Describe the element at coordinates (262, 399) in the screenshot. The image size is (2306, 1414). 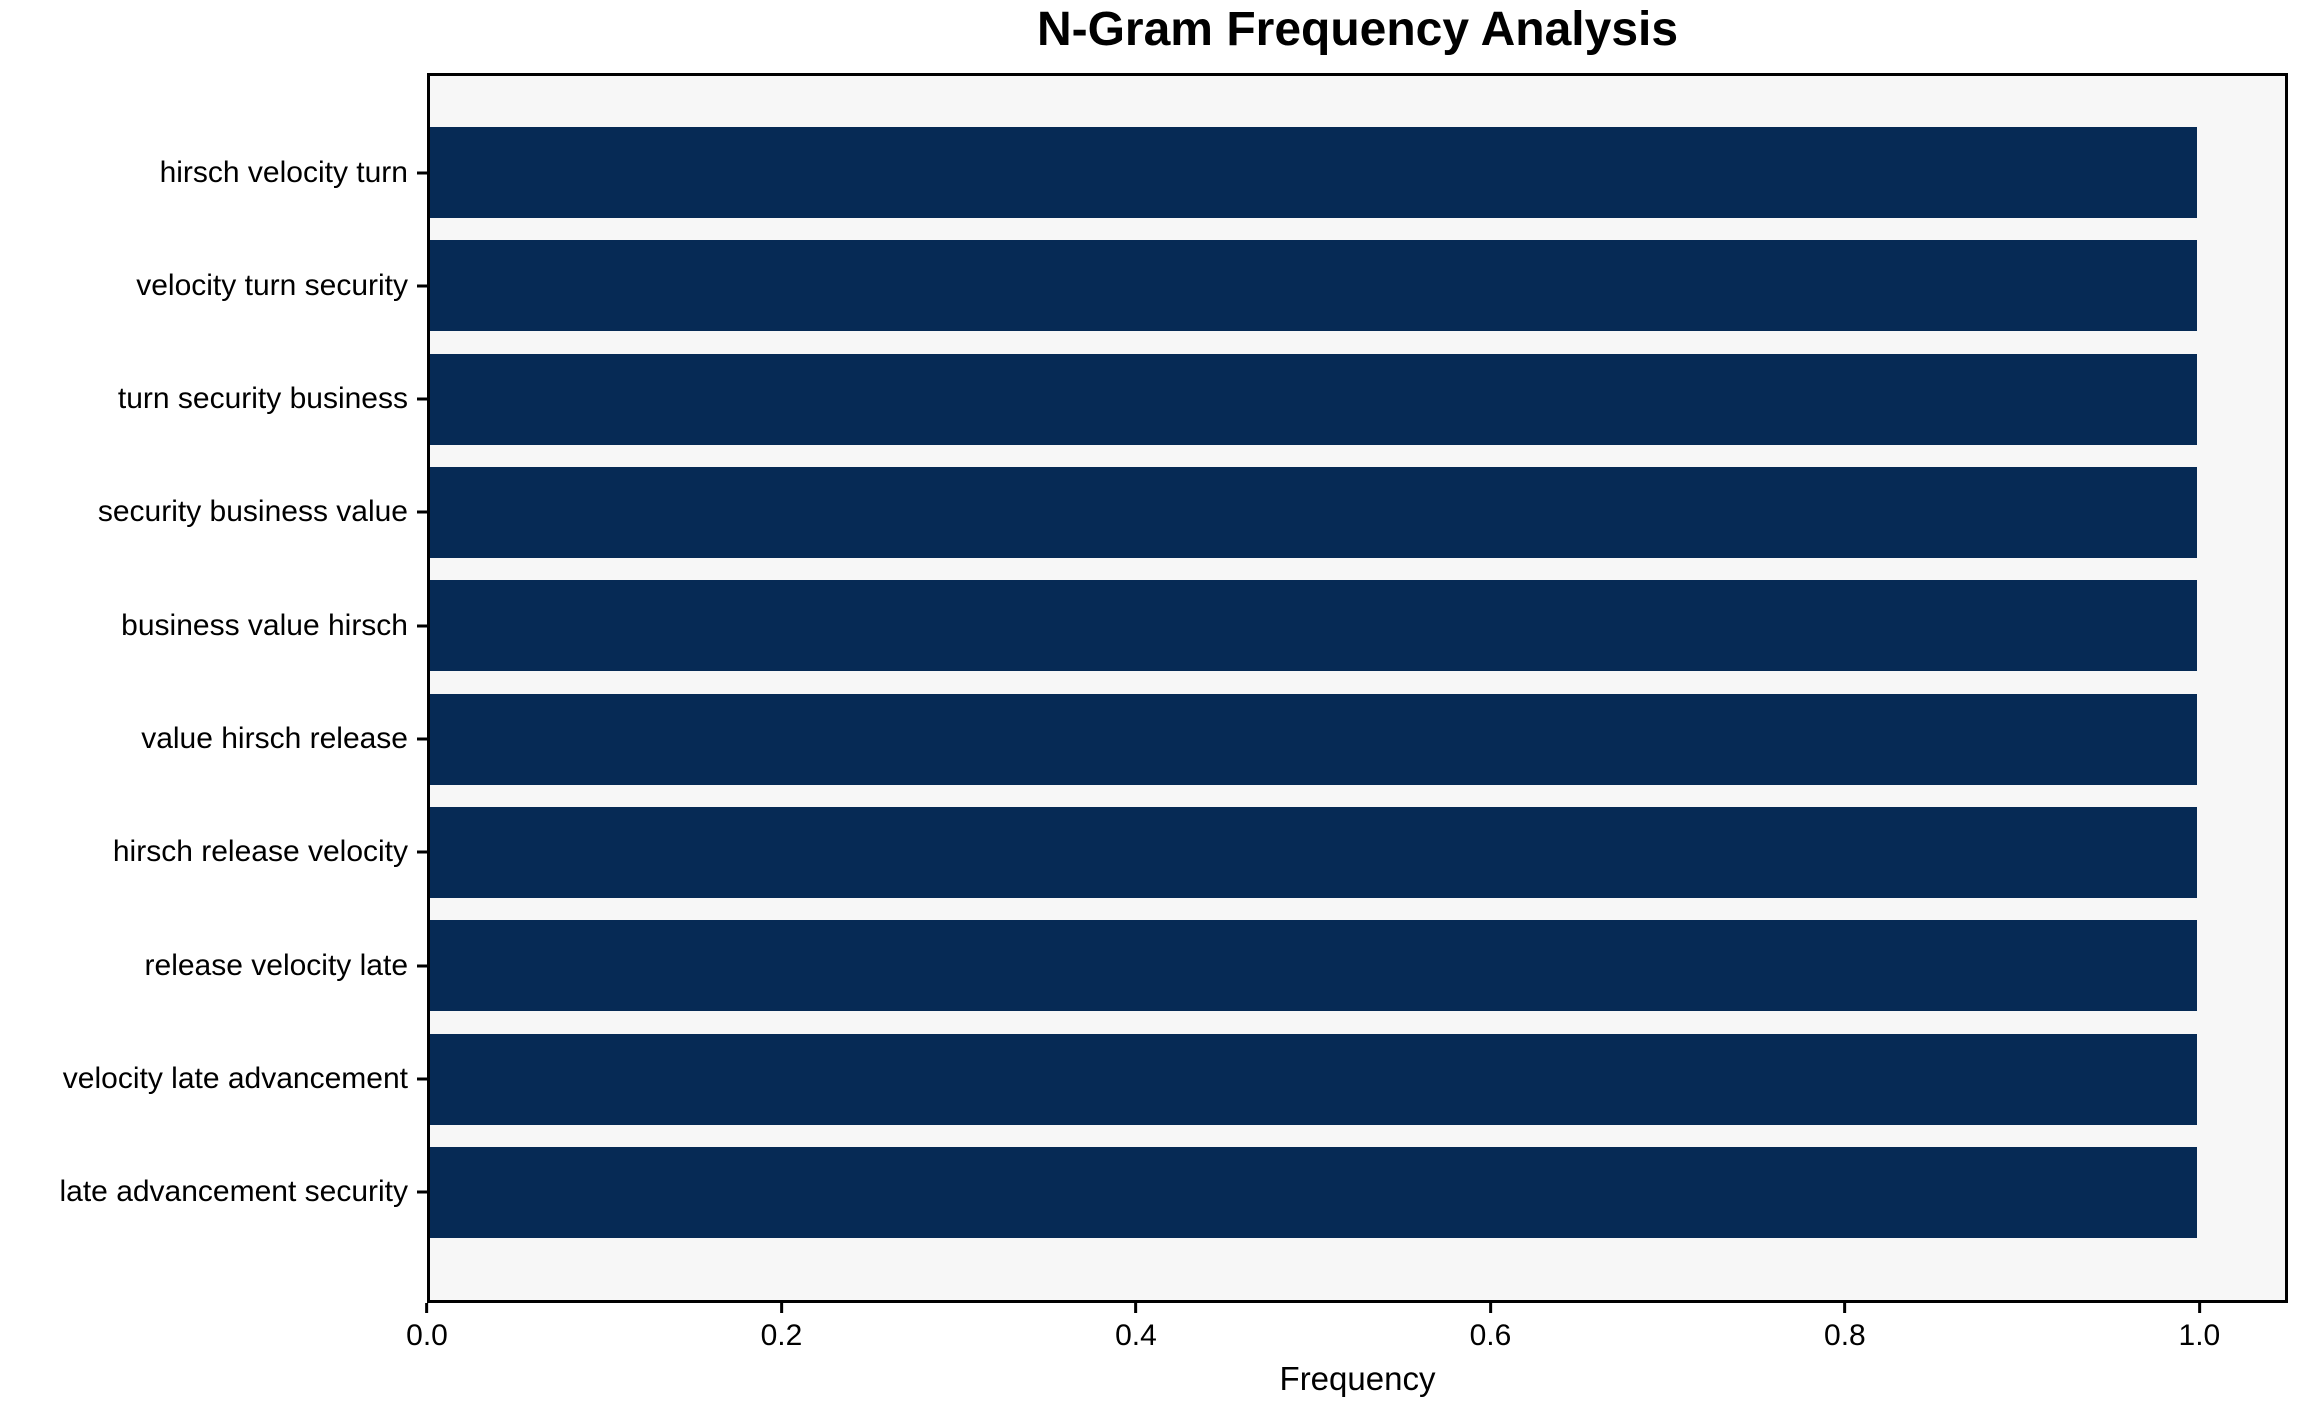
I see `y-tick-label: turn security business` at that location.